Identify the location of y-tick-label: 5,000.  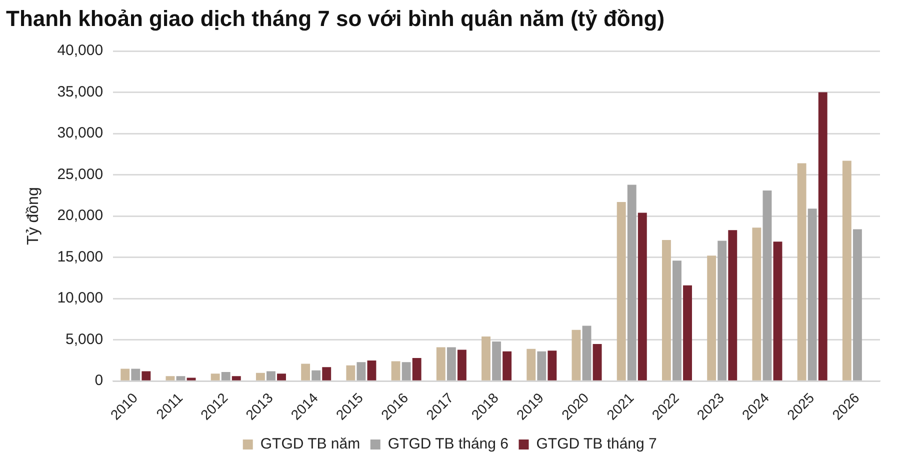
(85, 339).